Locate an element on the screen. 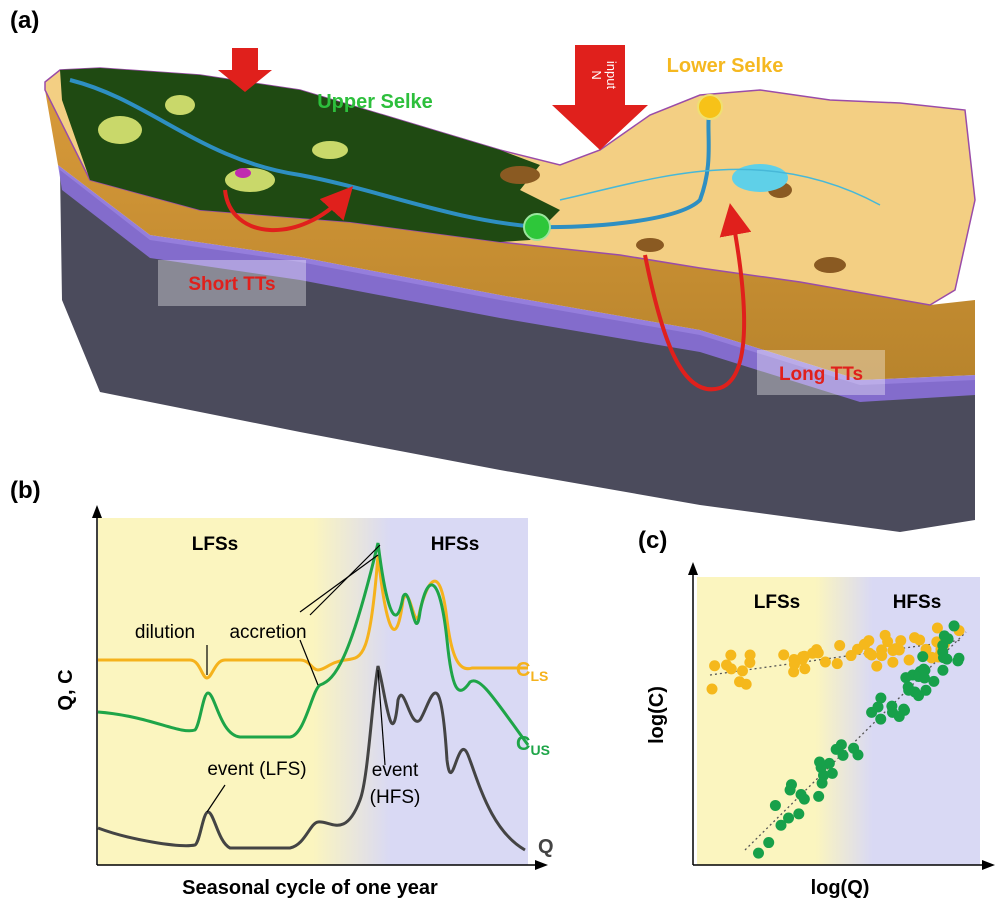  annotation: accretion is located at coordinates (267, 632).